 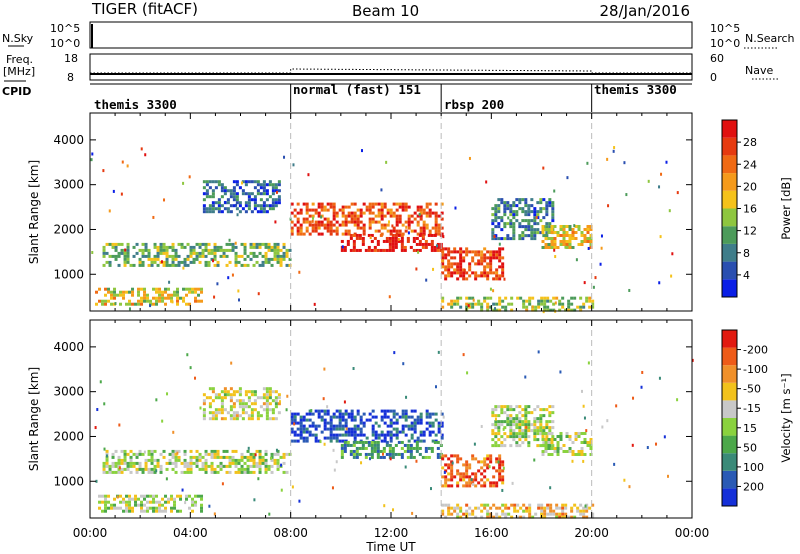 What do you see at coordinates (391, 35) in the screenshot?
I see `nsky-strip` at bounding box center [391, 35].